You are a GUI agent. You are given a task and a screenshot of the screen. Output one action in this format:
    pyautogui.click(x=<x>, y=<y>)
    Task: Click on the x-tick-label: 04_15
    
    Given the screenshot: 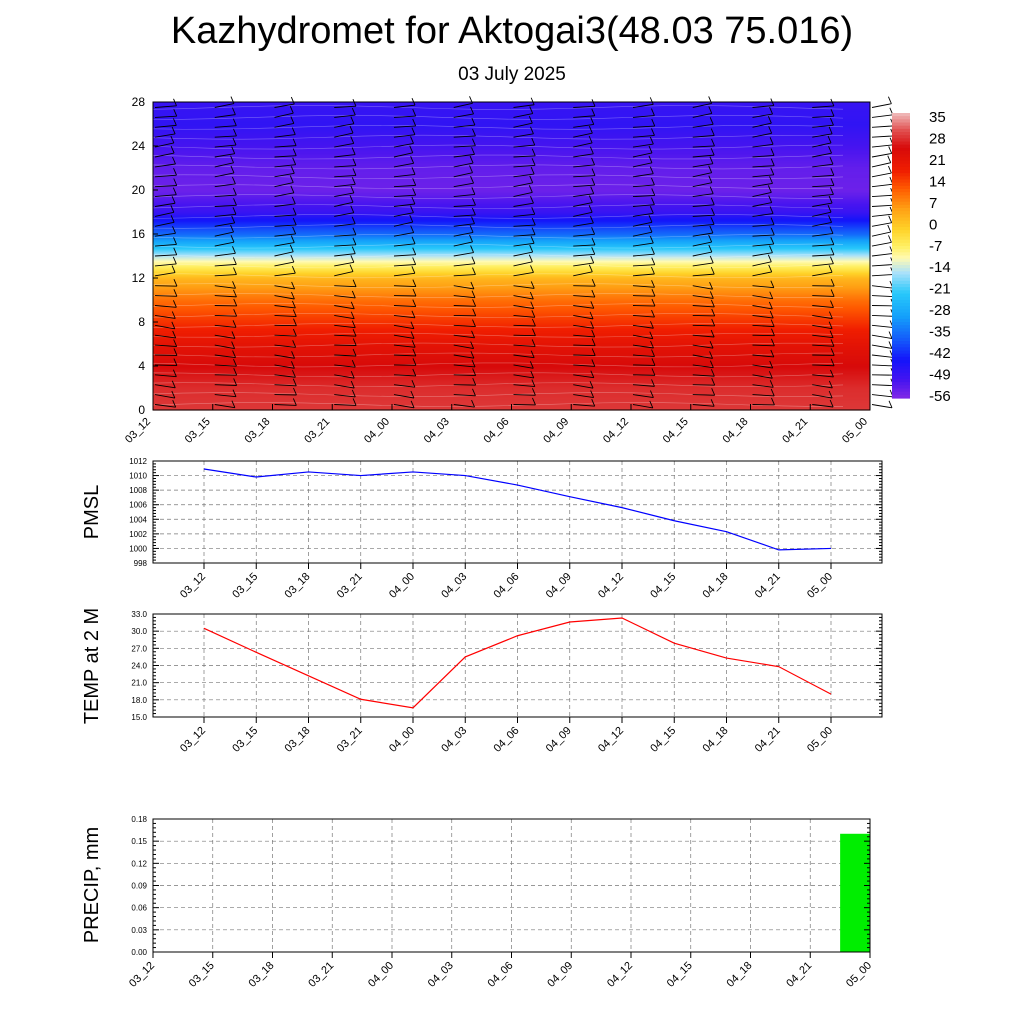 What is the action you would take?
    pyautogui.click(x=663, y=740)
    